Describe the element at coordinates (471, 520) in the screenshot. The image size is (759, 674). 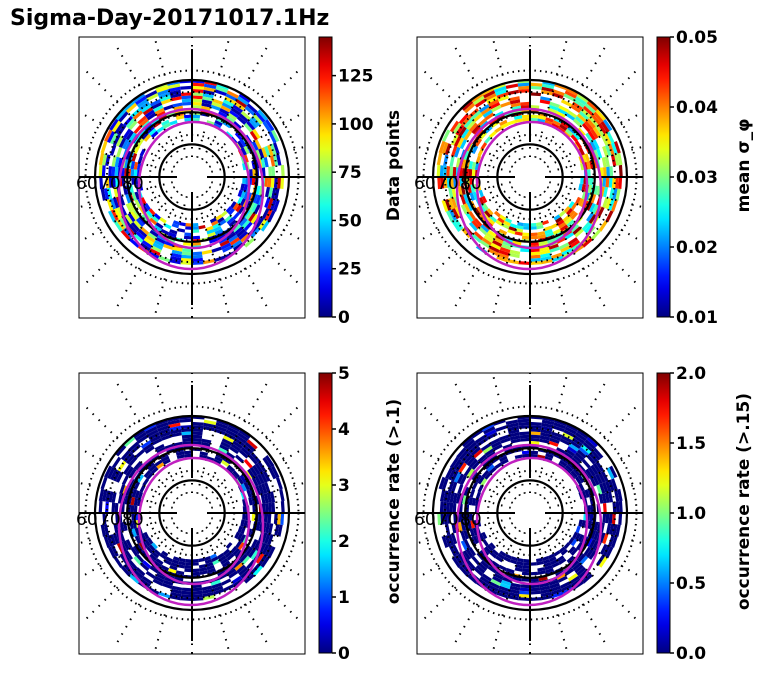
I see `latitude-label: 80` at that location.